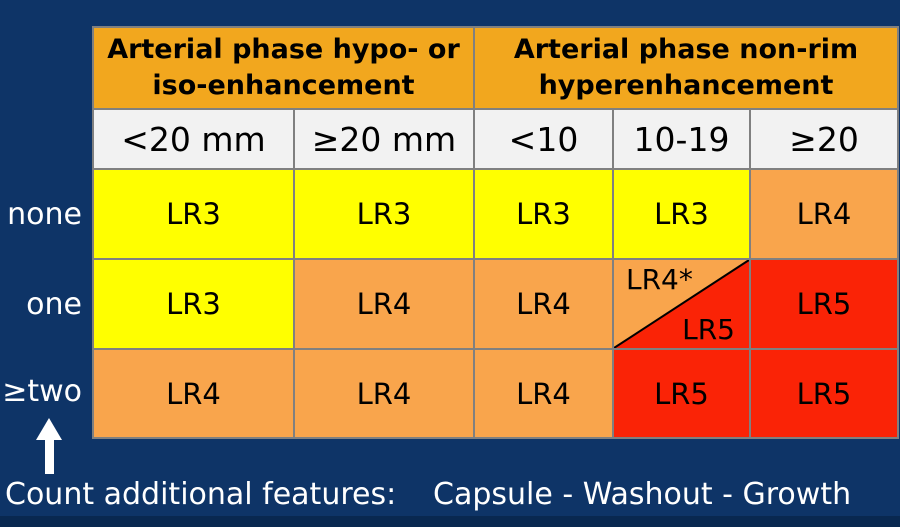 This screenshot has width=900, height=527. Describe the element at coordinates (708, 329) in the screenshot. I see `split-cell-bottom-label: LR5` at that location.